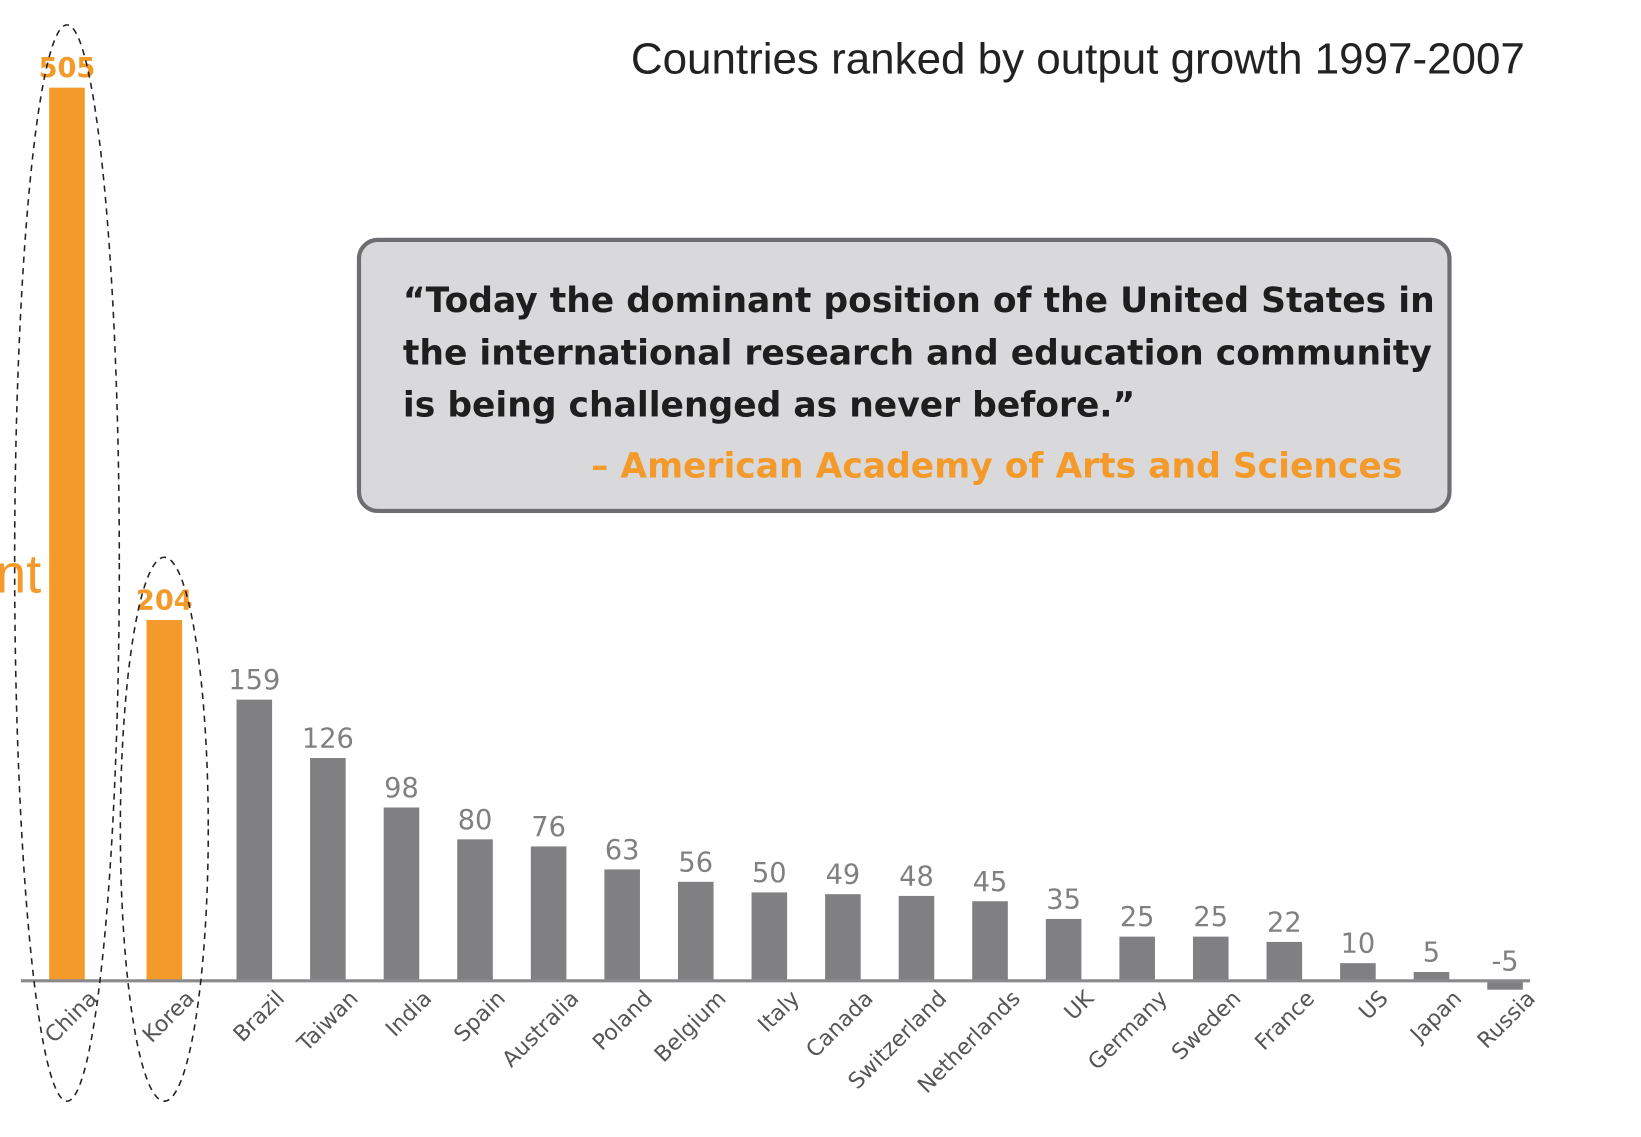 This screenshot has width=1641, height=1137. I want to click on quote-attribution: – American Academy of Arts and Sciences, so click(996, 466).